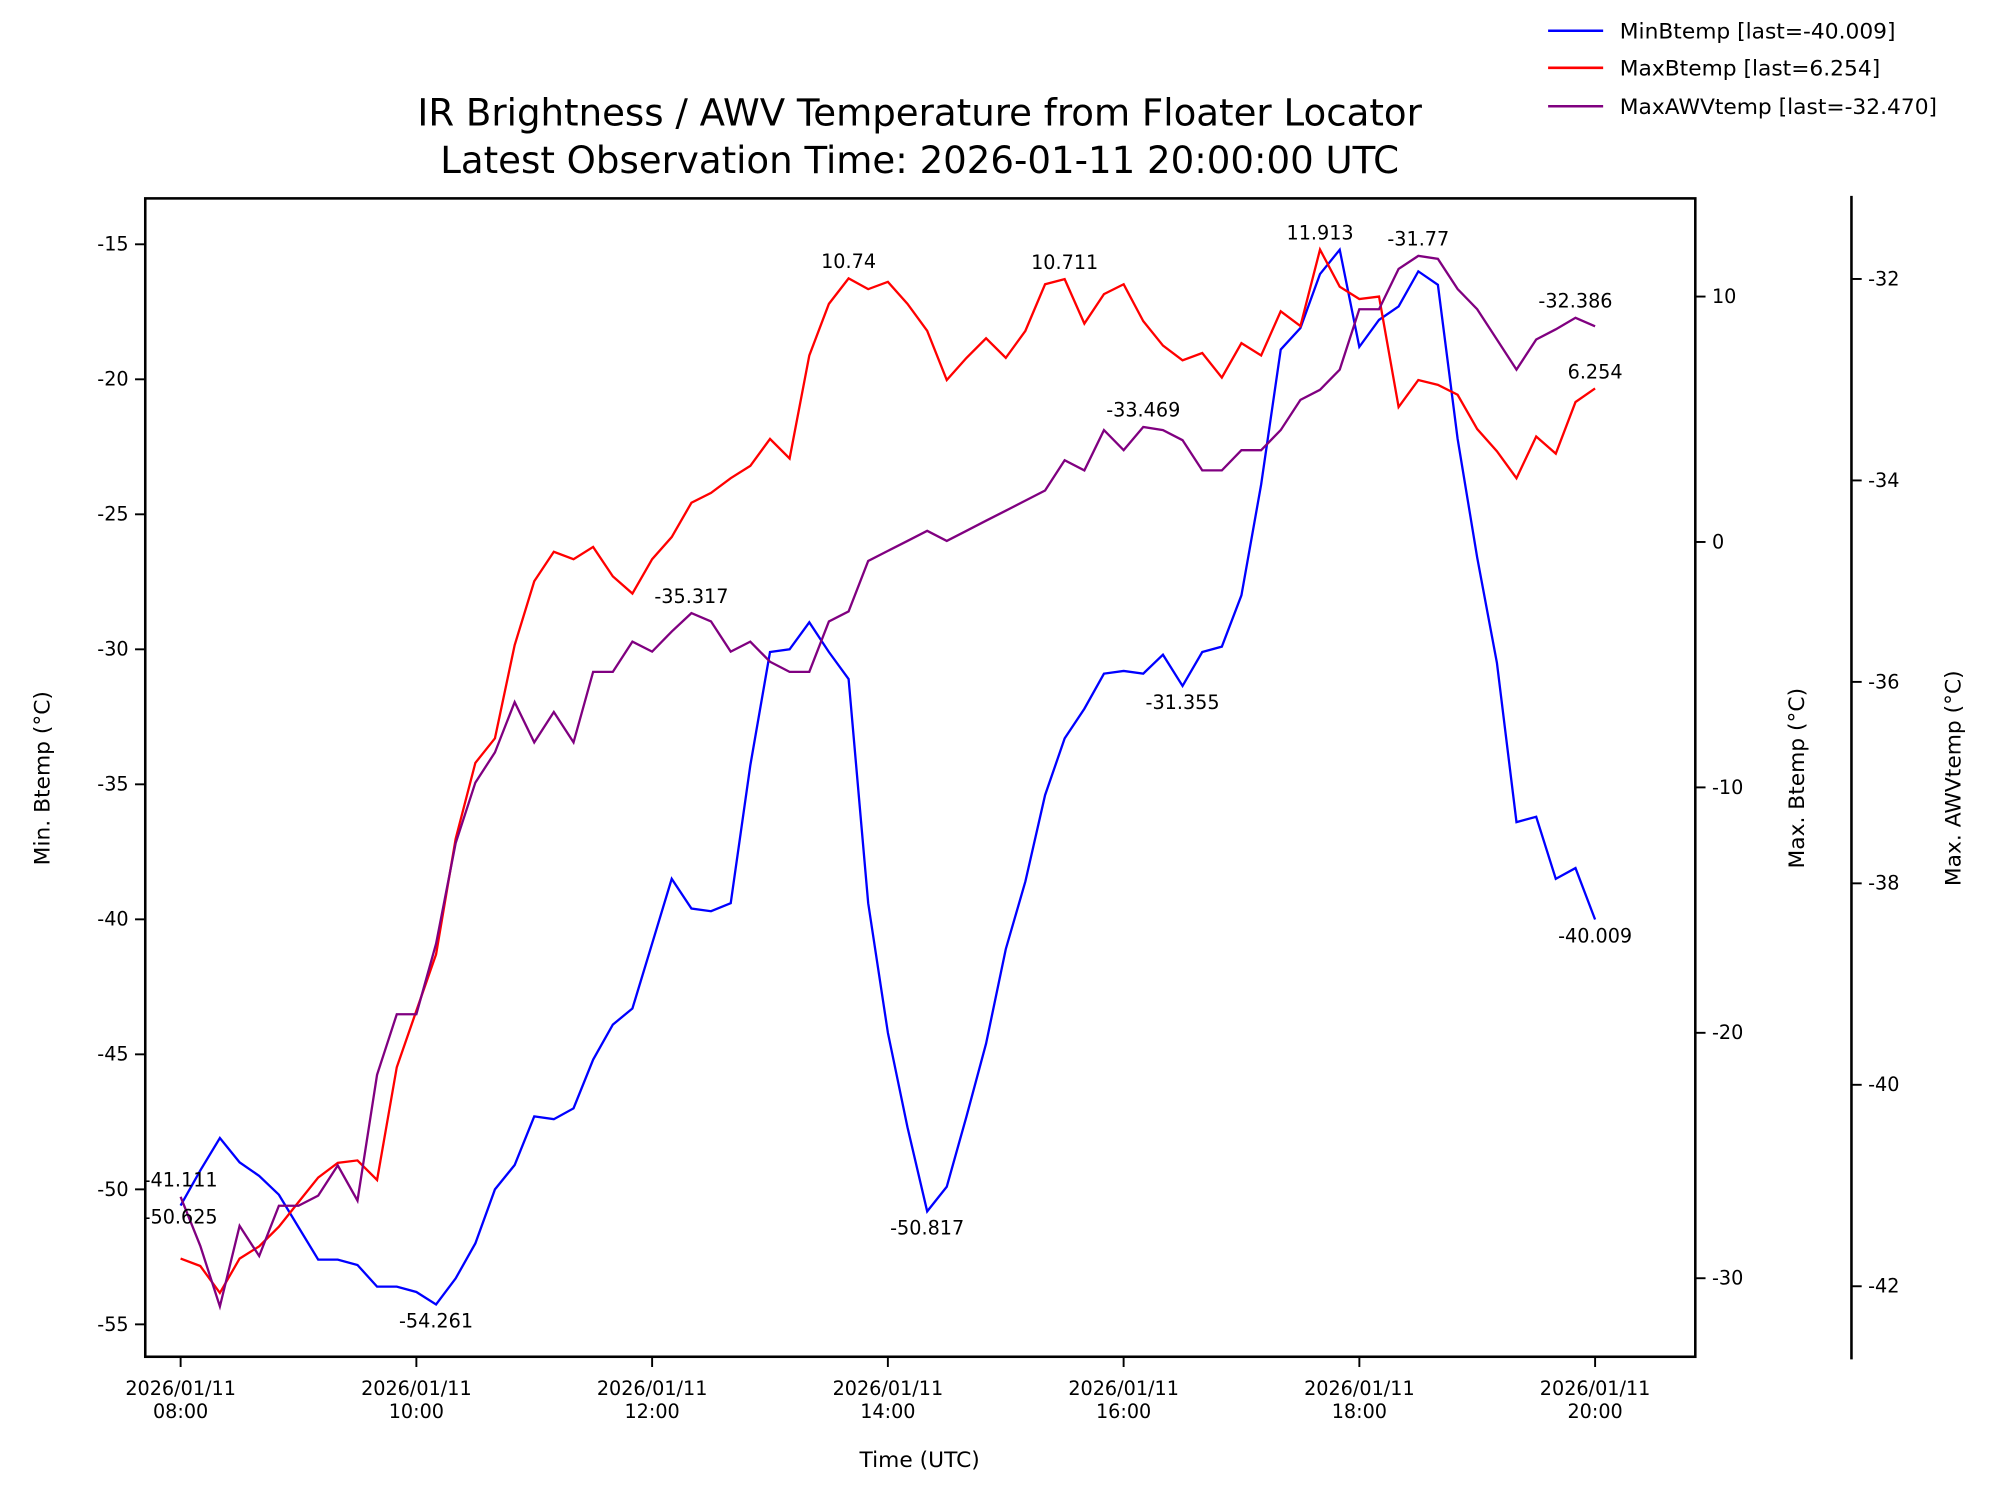 This screenshot has height=1495, width=1998. What do you see at coordinates (887, 1411) in the screenshot?
I see `x-tick-label-time: 14:00` at bounding box center [887, 1411].